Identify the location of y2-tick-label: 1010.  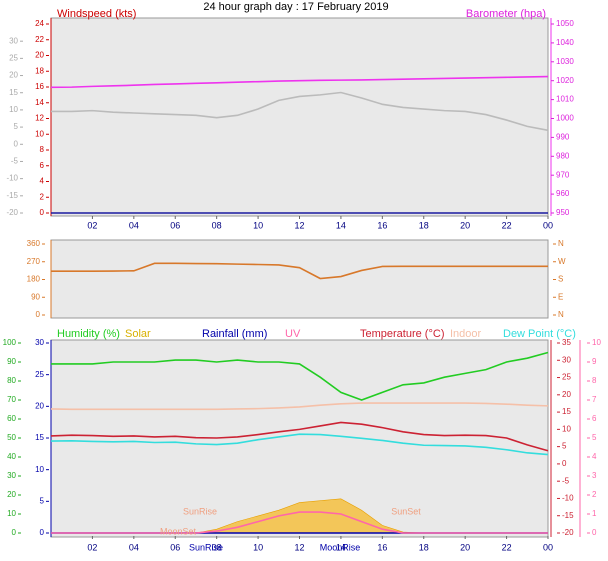
(565, 99).